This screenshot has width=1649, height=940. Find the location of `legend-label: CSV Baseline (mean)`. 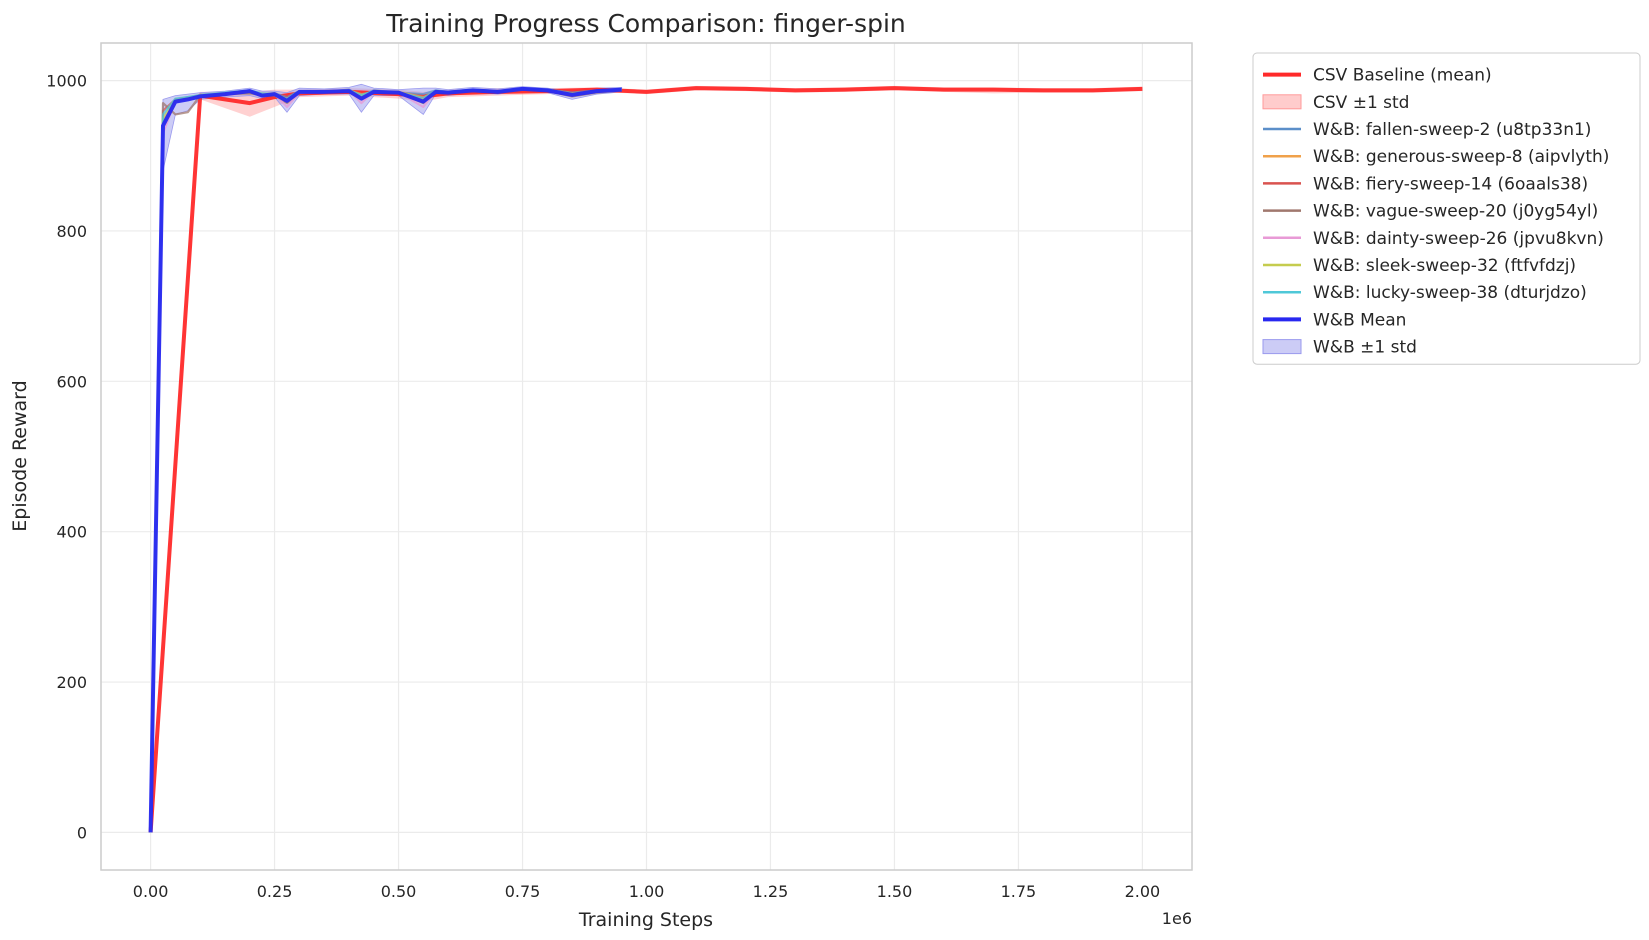

legend-label: CSV Baseline (mean) is located at coordinates (1402, 76).